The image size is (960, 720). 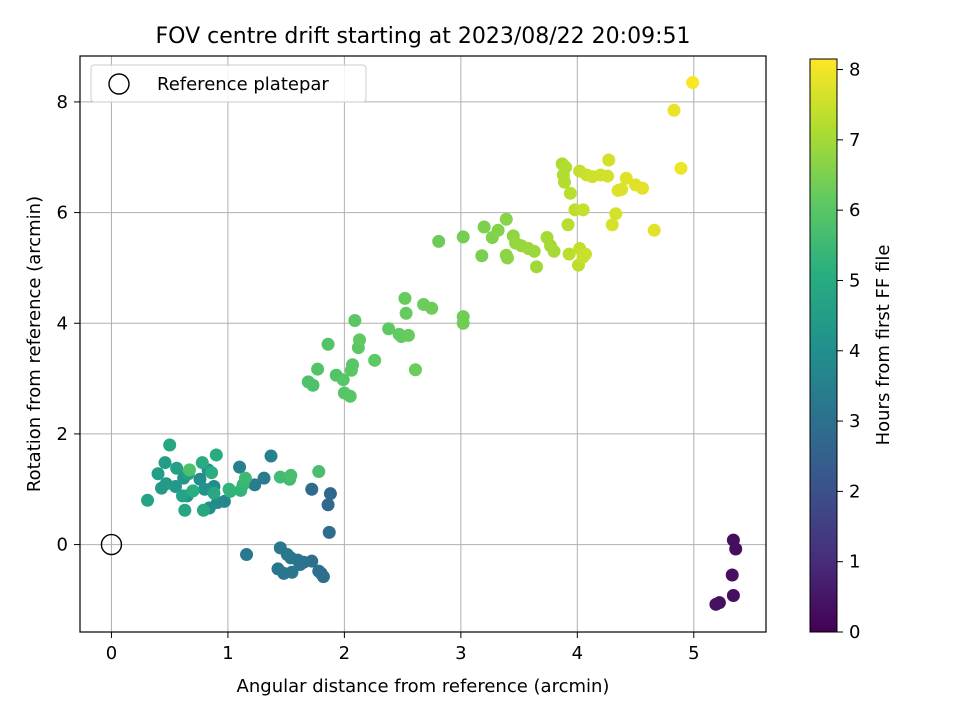 What do you see at coordinates (423, 686) in the screenshot?
I see `x-axis-label: Angular distance from reference (arcmin)` at bounding box center [423, 686].